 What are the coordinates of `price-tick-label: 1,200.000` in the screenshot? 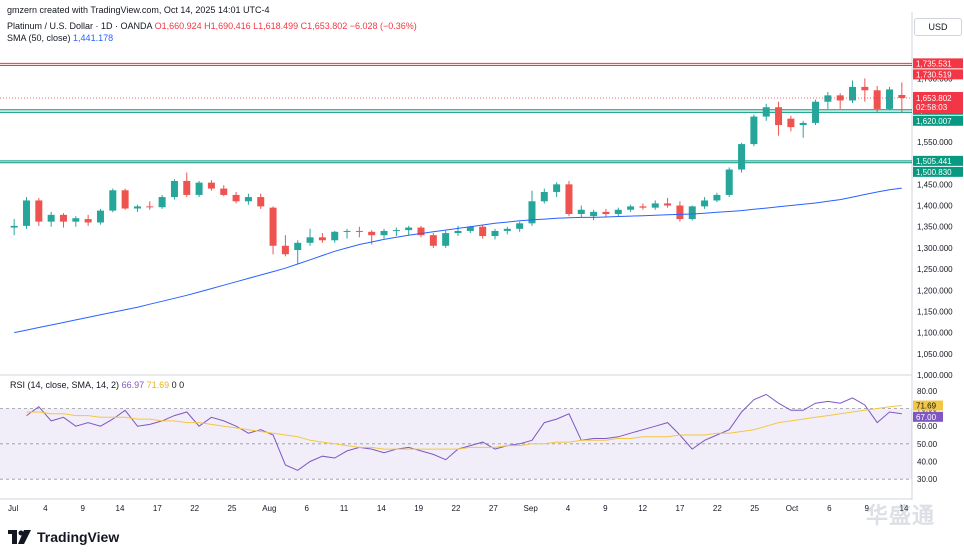 It's located at (935, 290).